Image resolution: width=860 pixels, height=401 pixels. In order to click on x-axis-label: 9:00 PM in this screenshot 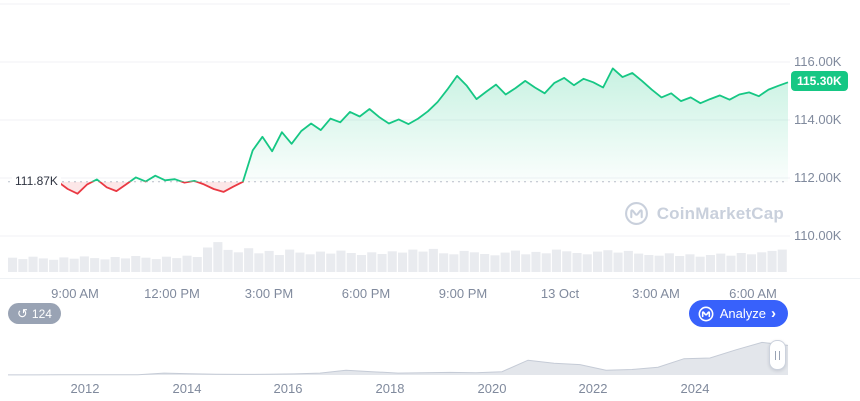, I will do `click(463, 293)`.